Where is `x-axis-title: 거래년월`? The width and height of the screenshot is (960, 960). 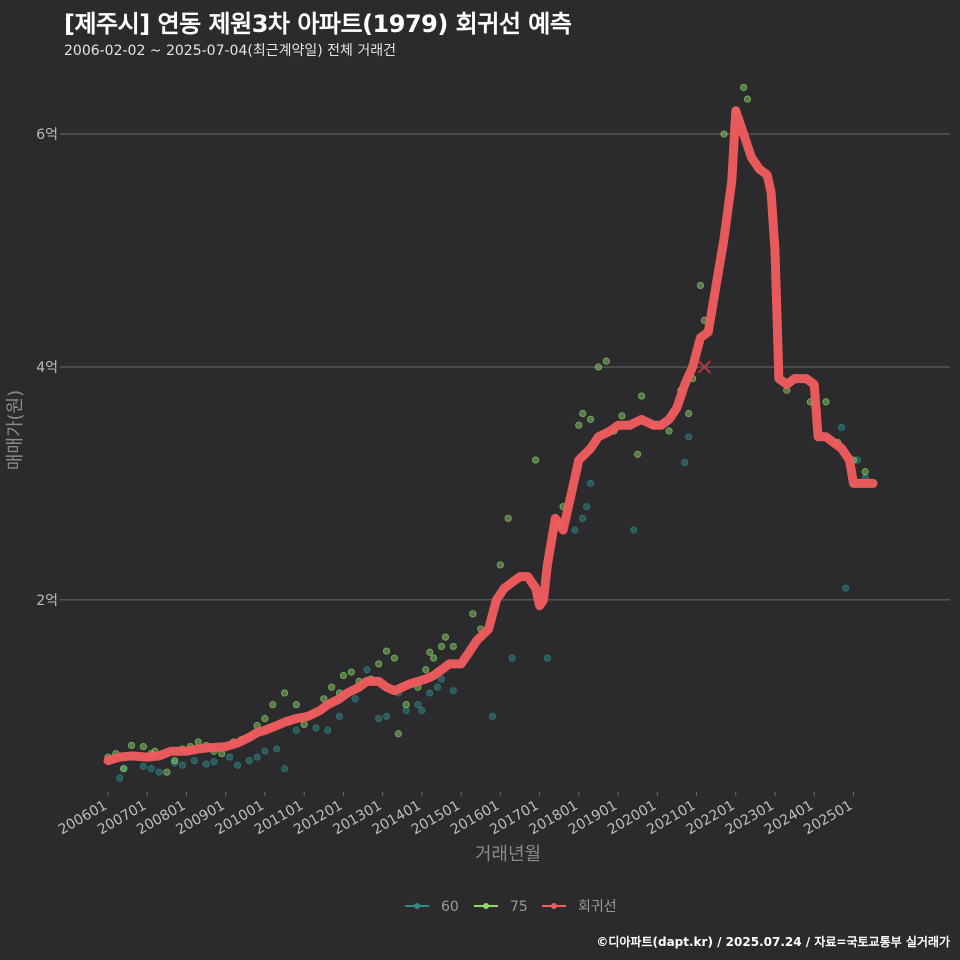
x-axis-title: 거래년월 is located at coordinates (508, 854).